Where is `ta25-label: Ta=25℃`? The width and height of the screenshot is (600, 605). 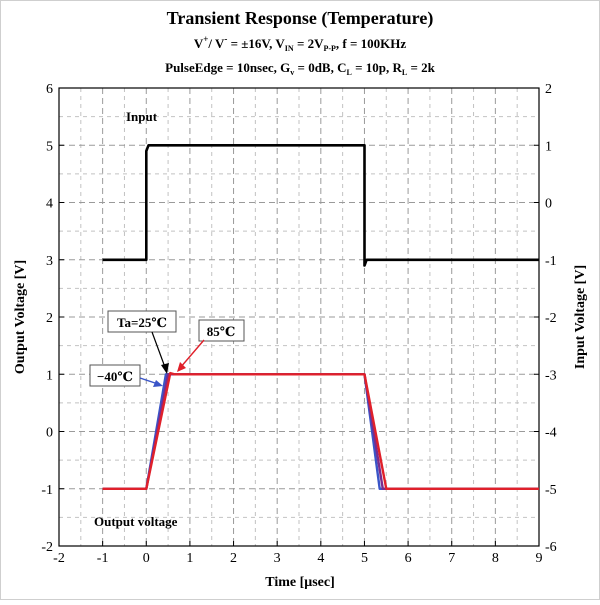
ta25-label: Ta=25℃ is located at coordinates (142, 322).